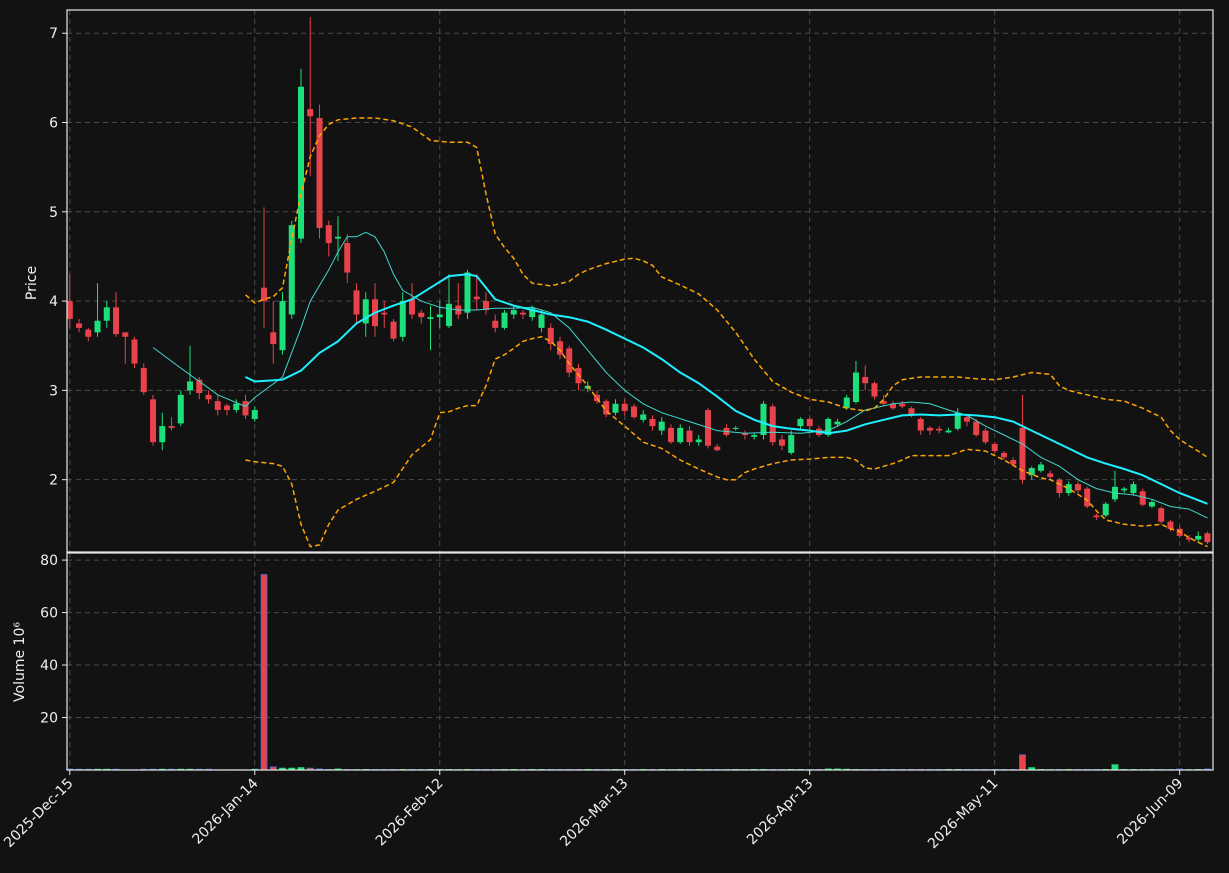 The height and width of the screenshot is (873, 1229). I want to click on volume-tick-label: 60, so click(49, 614).